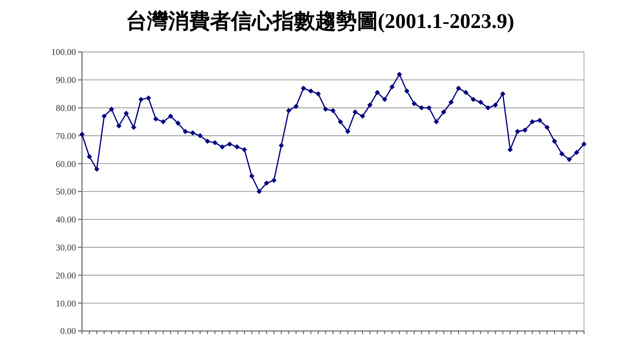 This screenshot has width=640, height=360. Describe the element at coordinates (66, 80) in the screenshot. I see `y-tick-label: 90.00` at that location.